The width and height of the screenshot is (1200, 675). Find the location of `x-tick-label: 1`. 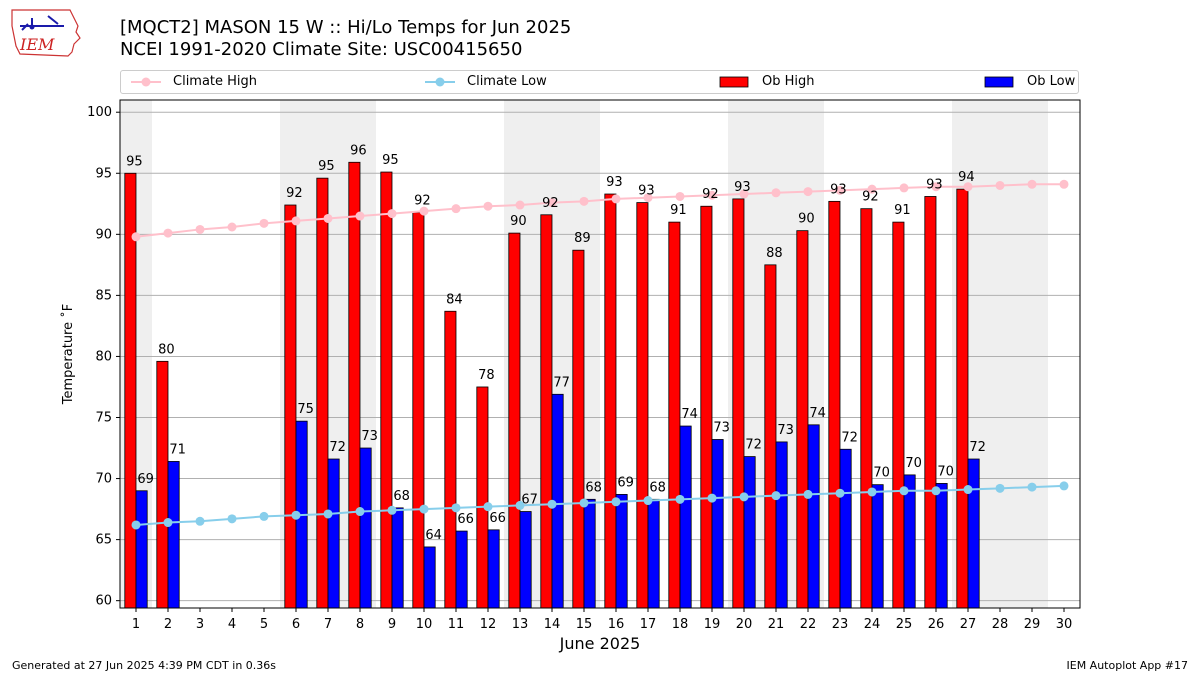

x-tick-label: 1 is located at coordinates (136, 624).